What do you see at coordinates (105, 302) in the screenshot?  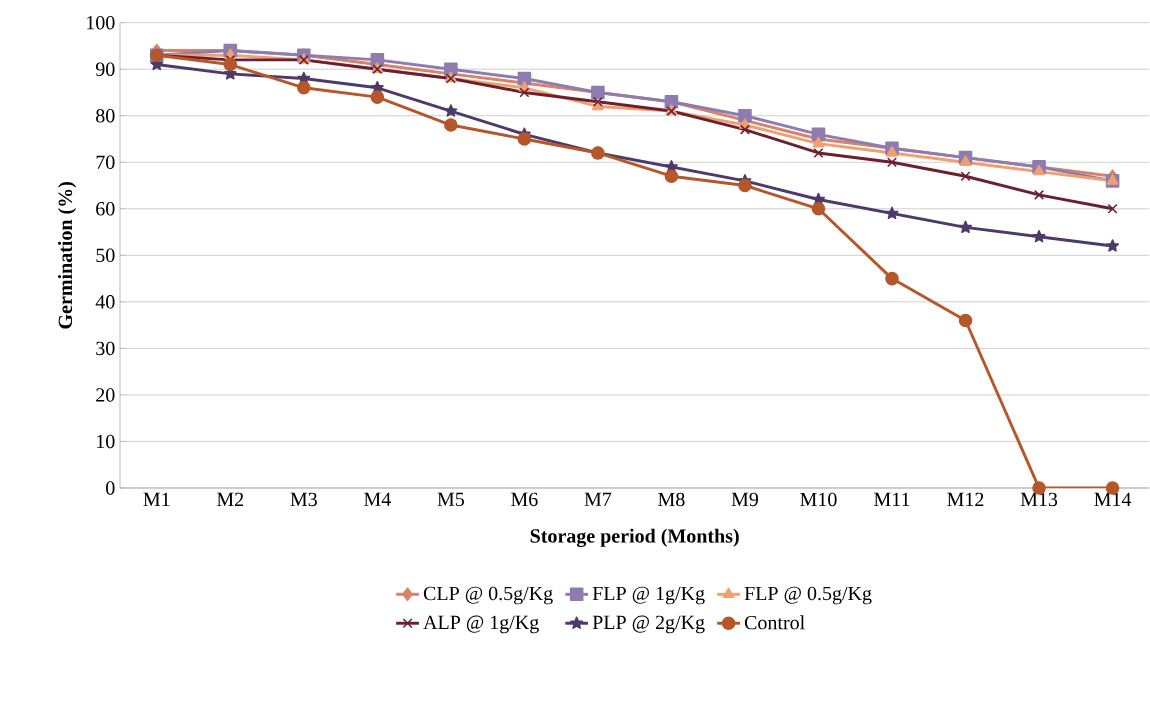 I see `y-tick-label: 40` at bounding box center [105, 302].